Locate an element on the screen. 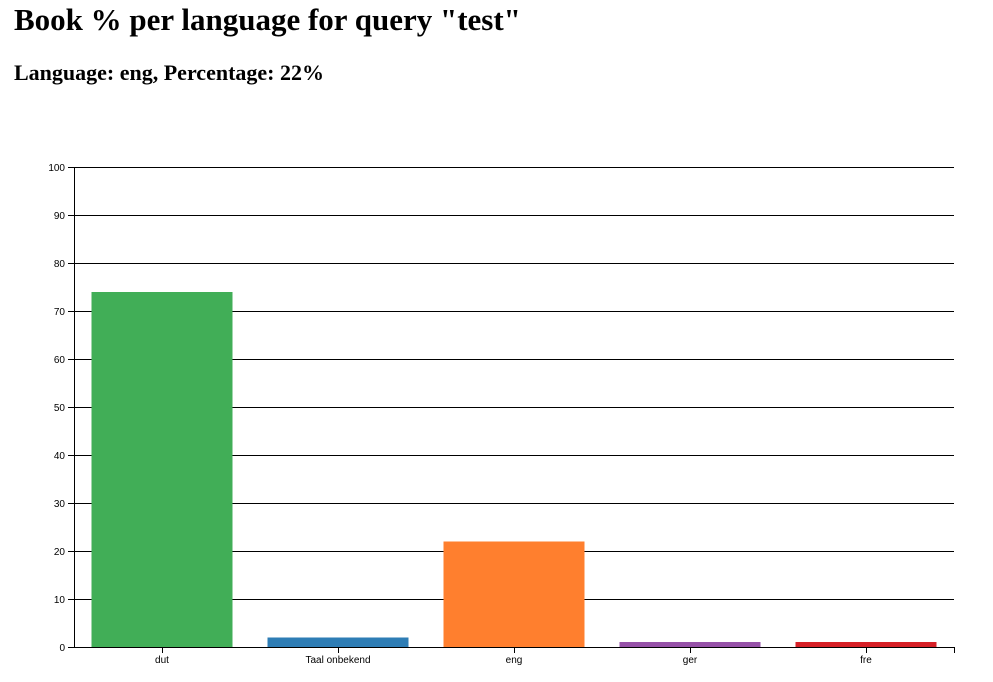 Image resolution: width=993 pixels, height=682 pixels. y-tick-label: 70 is located at coordinates (60, 312).